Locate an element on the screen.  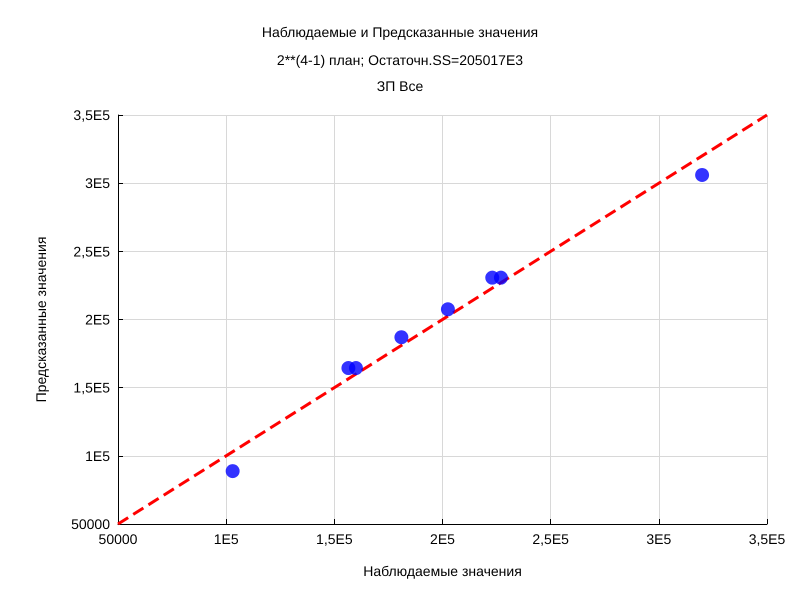
x-tick-label: 50000 is located at coordinates (118, 539).